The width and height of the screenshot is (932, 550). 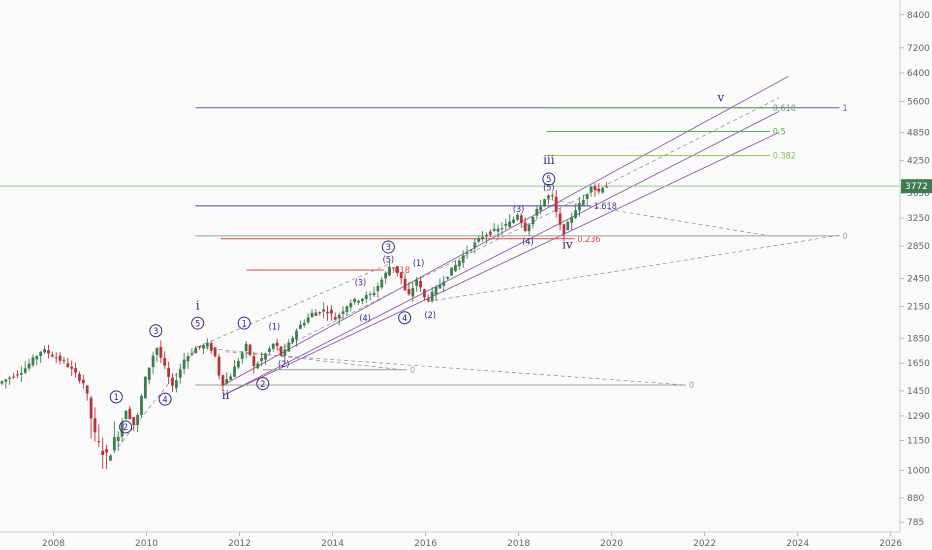 What do you see at coordinates (165, 400) in the screenshot?
I see `wave-label: 4` at bounding box center [165, 400].